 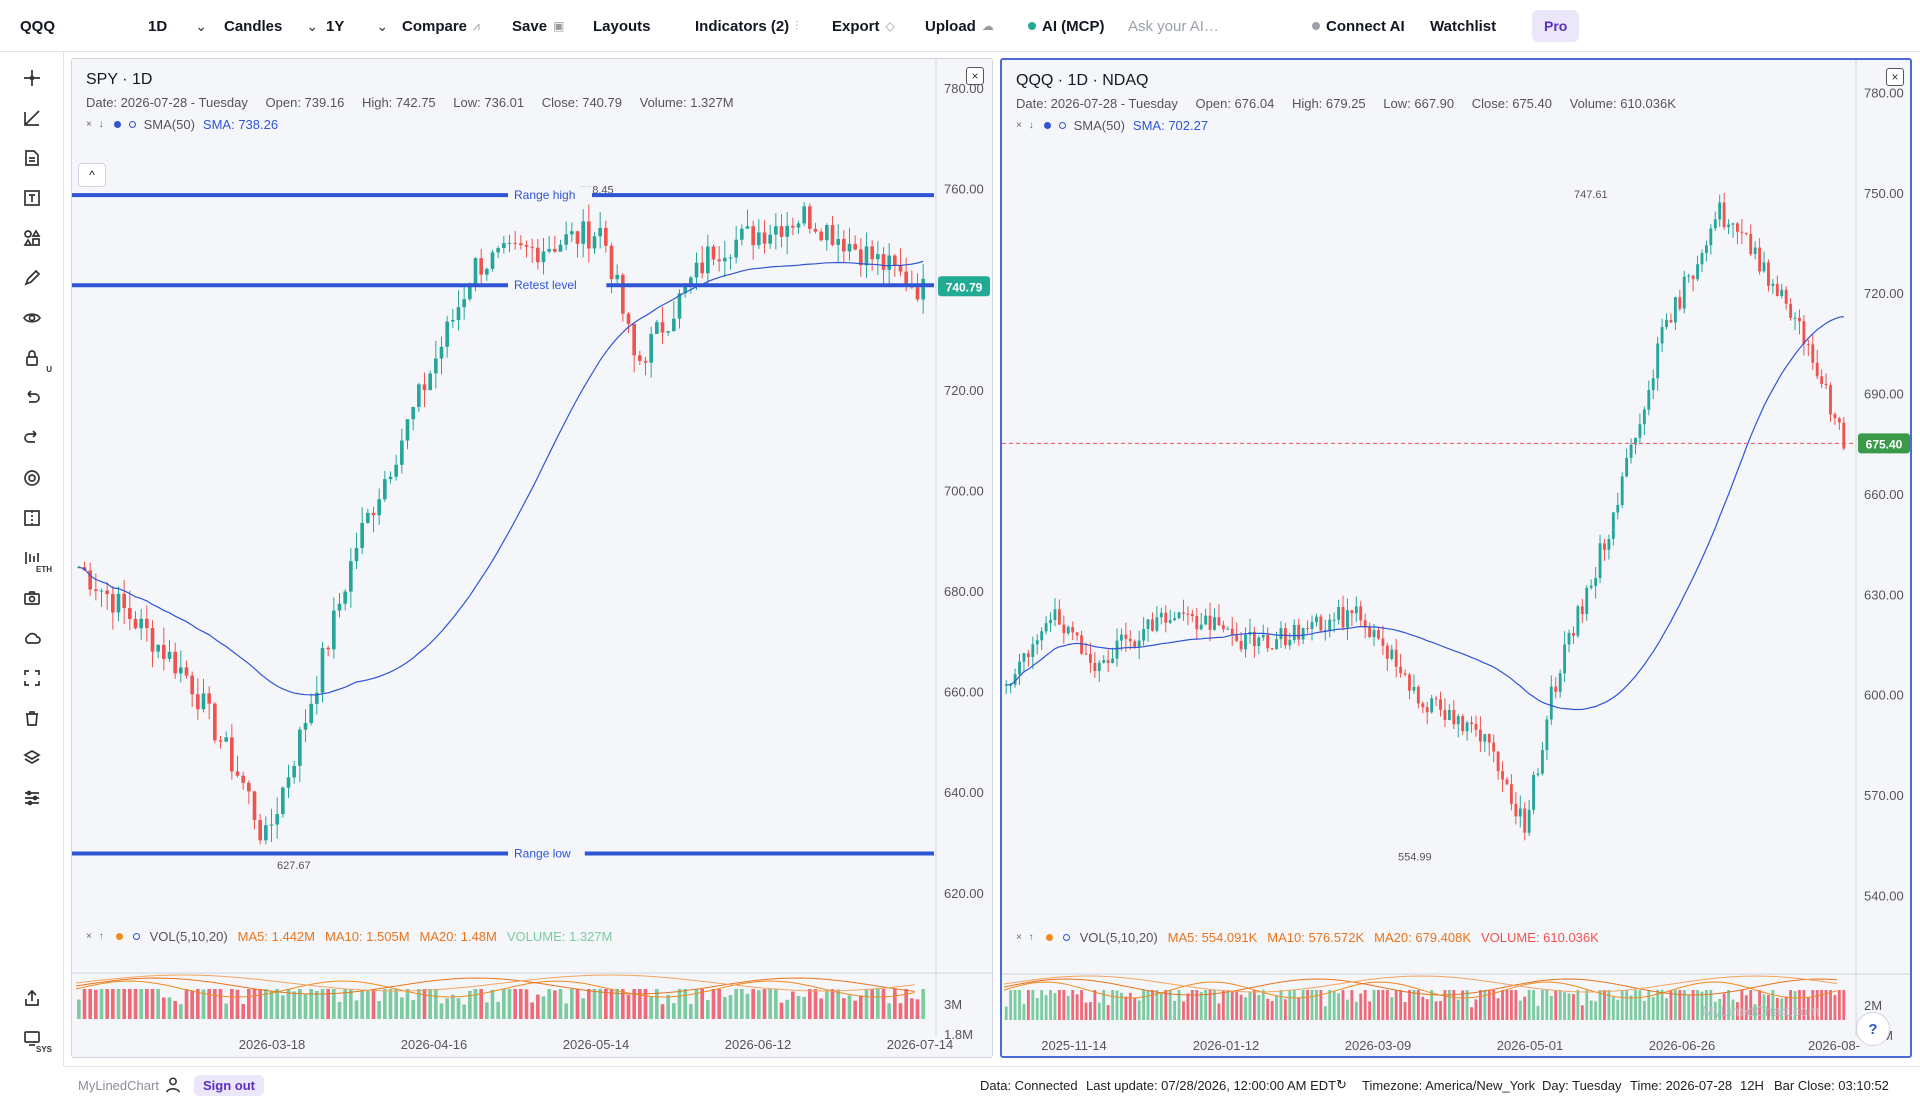 I want to click on connect-ai-button: Connect AI, so click(x=1358, y=26).